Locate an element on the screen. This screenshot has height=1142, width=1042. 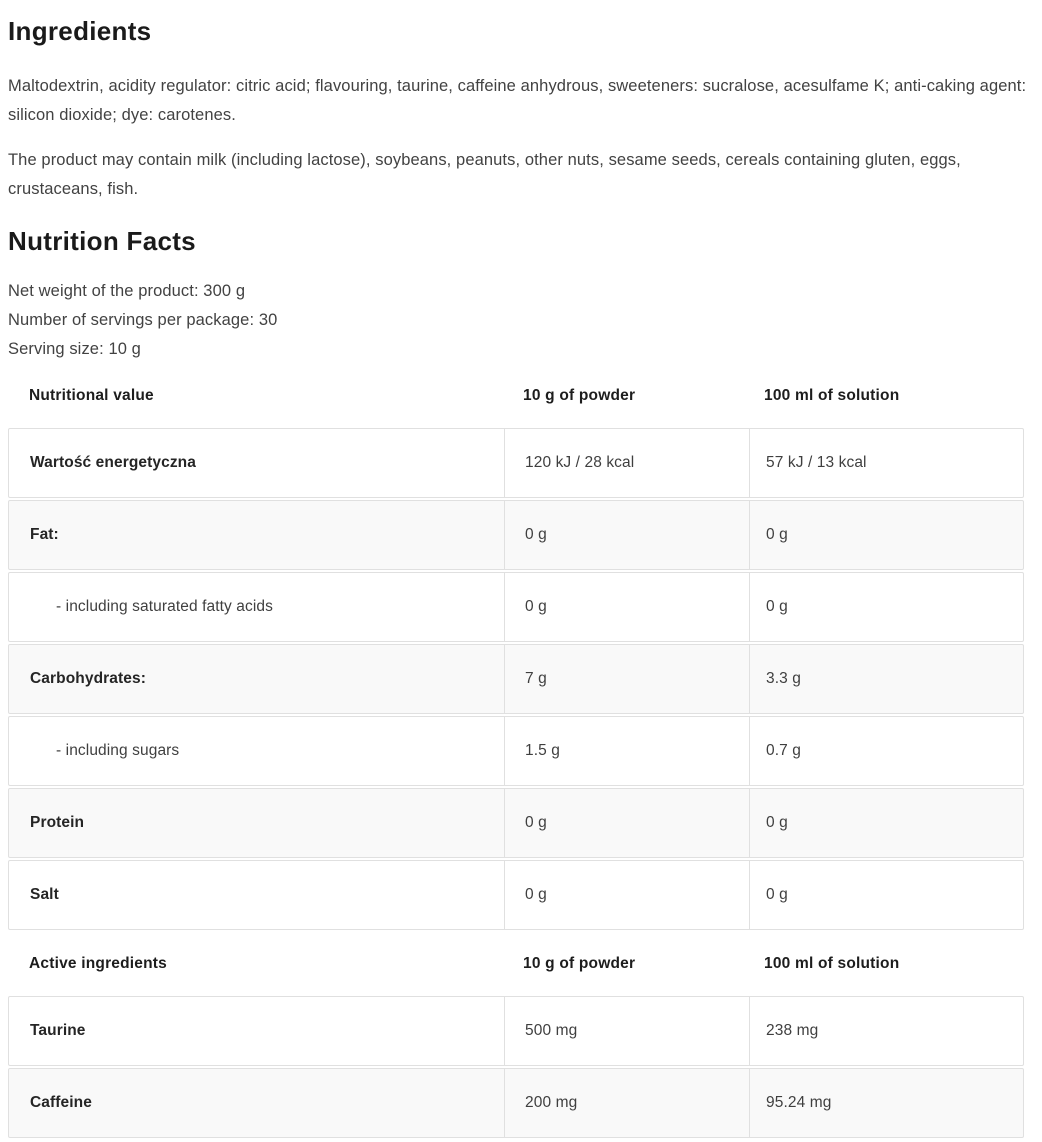
powder-value: 120 kJ / 28 kcal is located at coordinates (626, 463).